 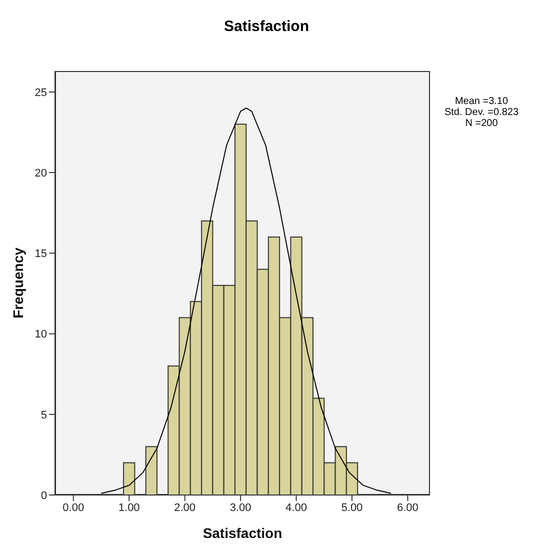 I want to click on text: N =200, so click(x=481, y=123).